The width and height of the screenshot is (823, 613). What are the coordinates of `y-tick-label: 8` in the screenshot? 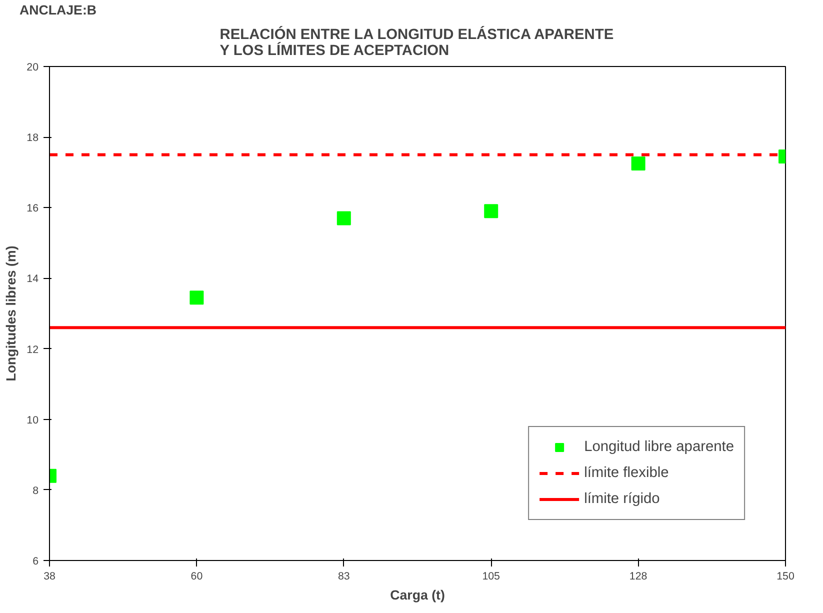 It's located at (35, 490).